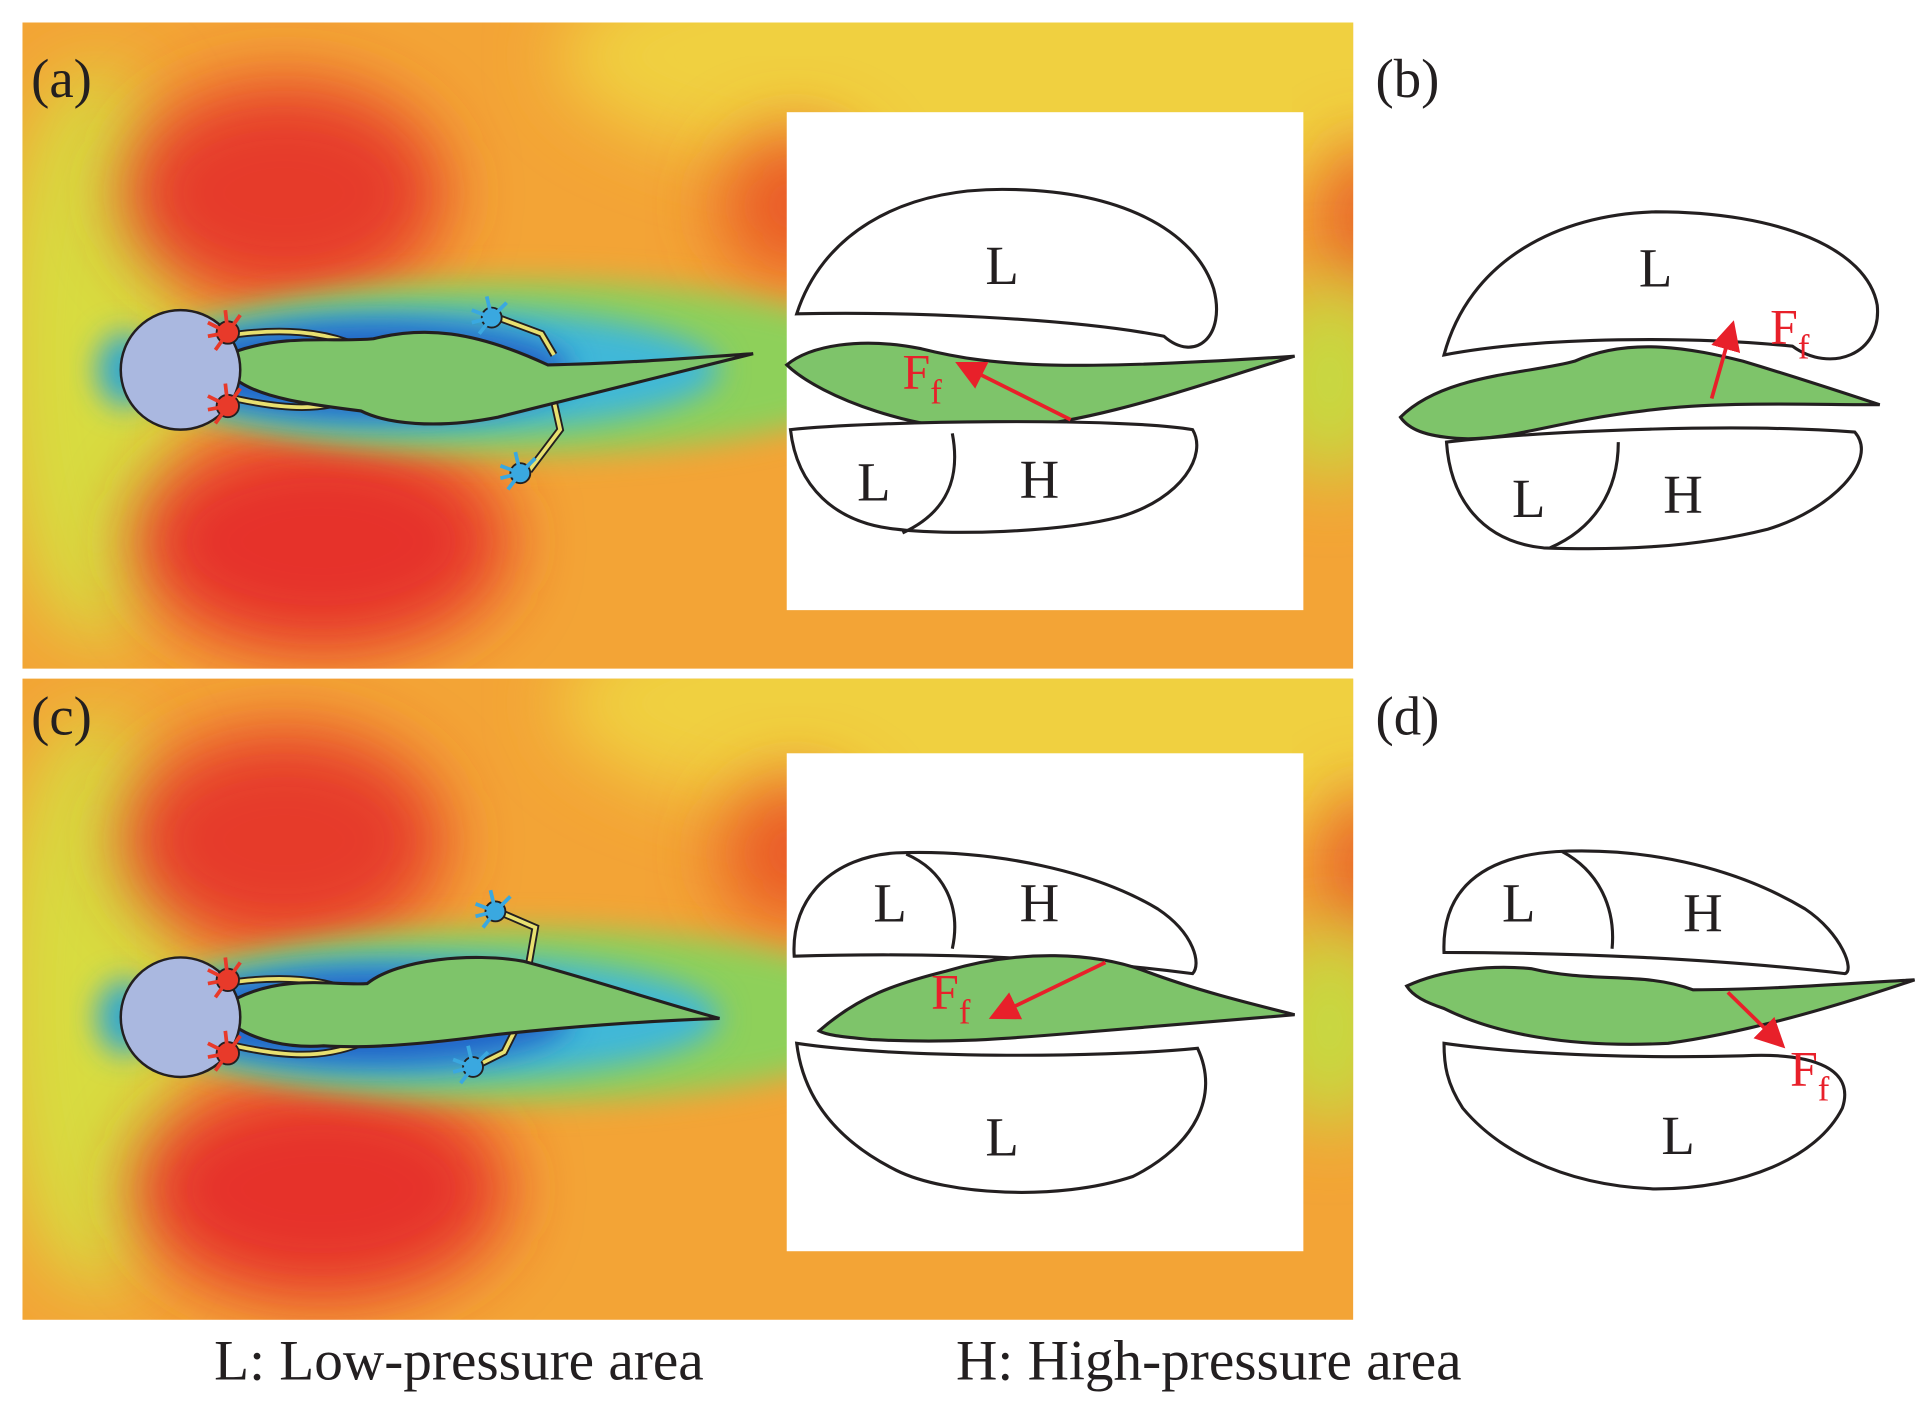  What do you see at coordinates (1044, 1022) in the screenshot?
I see `schematic-c: L H L Ff` at bounding box center [1044, 1022].